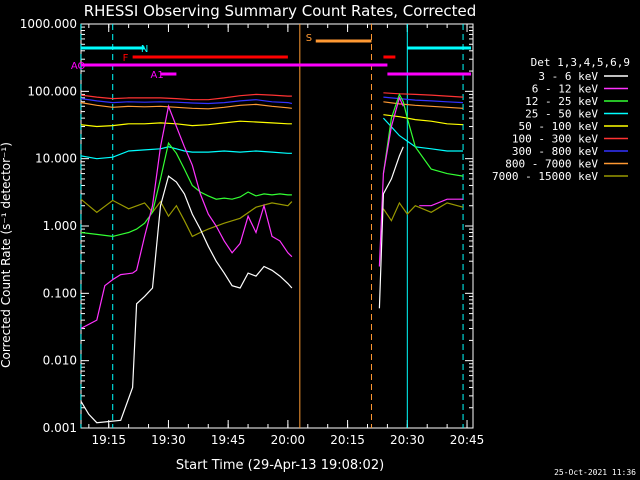  What do you see at coordinates (561, 101) in the screenshot?
I see `legend-label: 12 - 25 keV` at bounding box center [561, 101].